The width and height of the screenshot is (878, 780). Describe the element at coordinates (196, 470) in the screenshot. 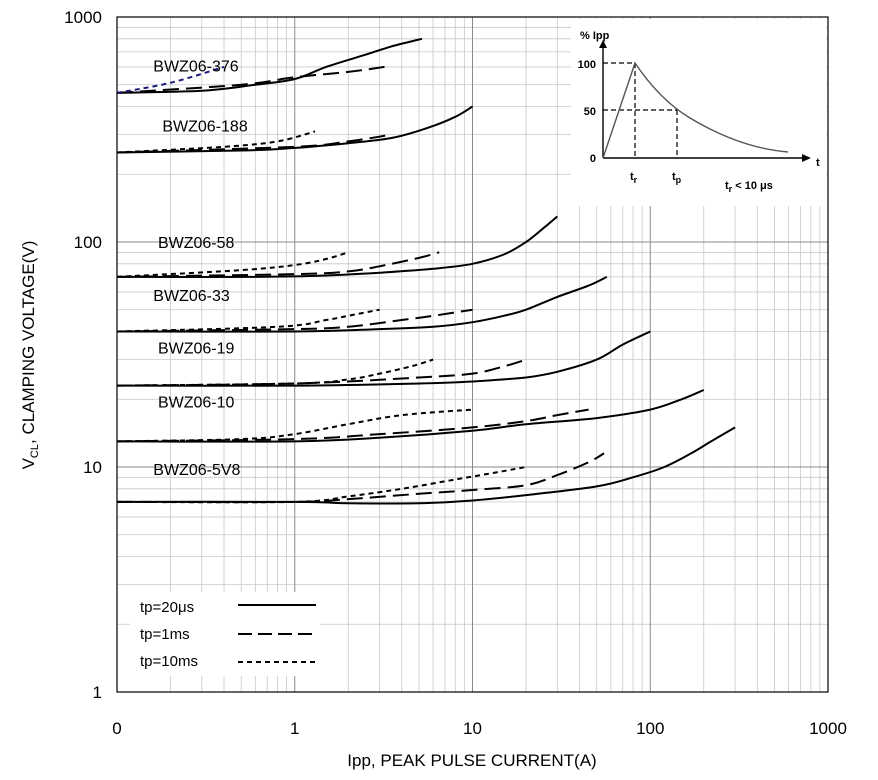

I see `device-label-bwz06-5v8: BWZ06-5V8` at that location.